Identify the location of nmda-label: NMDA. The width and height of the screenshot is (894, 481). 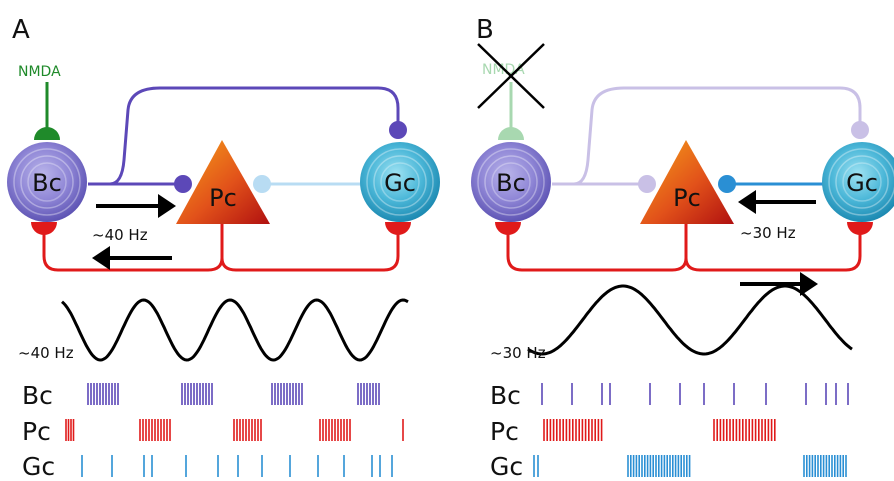
(39, 72).